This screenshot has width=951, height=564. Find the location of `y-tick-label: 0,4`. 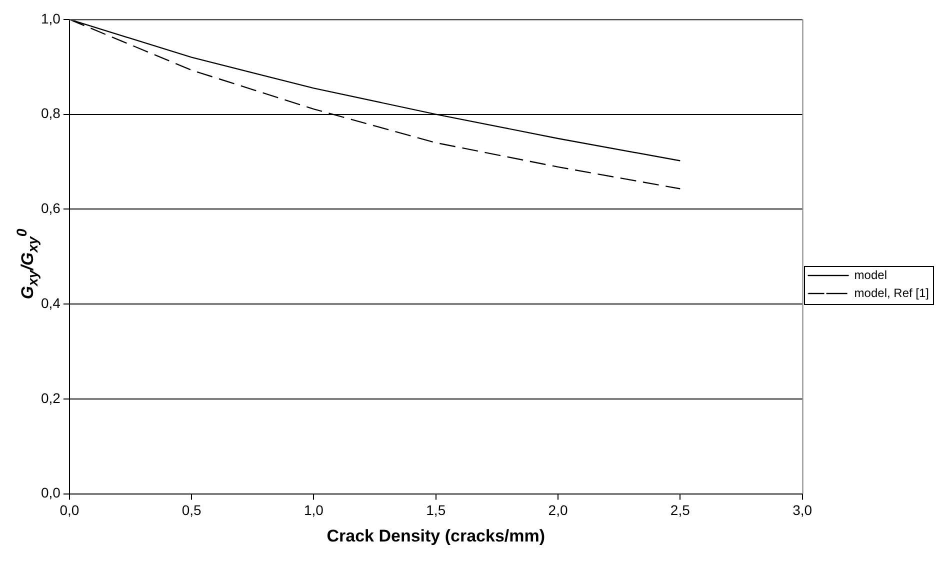

y-tick-label: 0,4 is located at coordinates (50, 302).